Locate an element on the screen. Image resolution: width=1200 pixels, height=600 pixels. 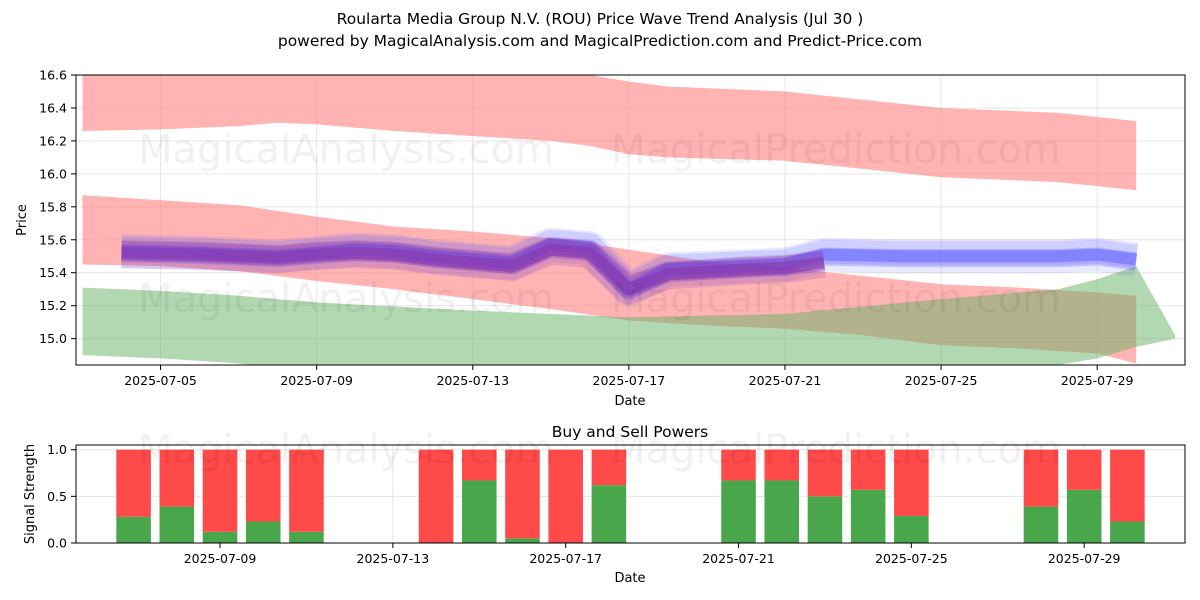
signal-x-tick-label: 2025-07-09 is located at coordinates (220, 558).